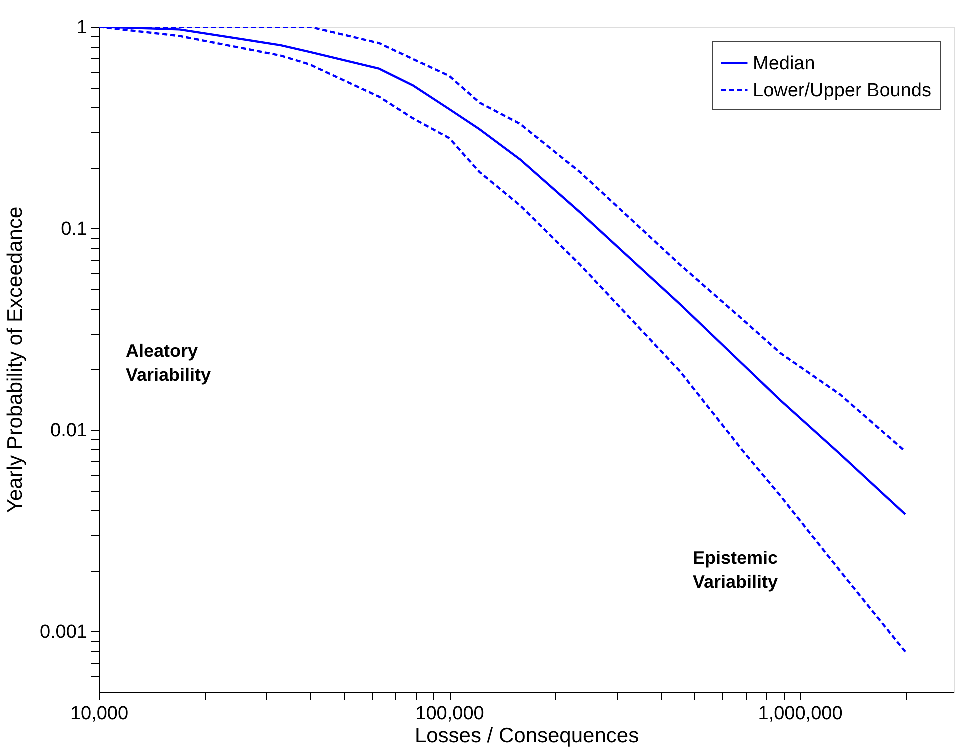  Describe the element at coordinates (800, 714) in the screenshot. I see `x-tick-label: 1,000,000` at that location.